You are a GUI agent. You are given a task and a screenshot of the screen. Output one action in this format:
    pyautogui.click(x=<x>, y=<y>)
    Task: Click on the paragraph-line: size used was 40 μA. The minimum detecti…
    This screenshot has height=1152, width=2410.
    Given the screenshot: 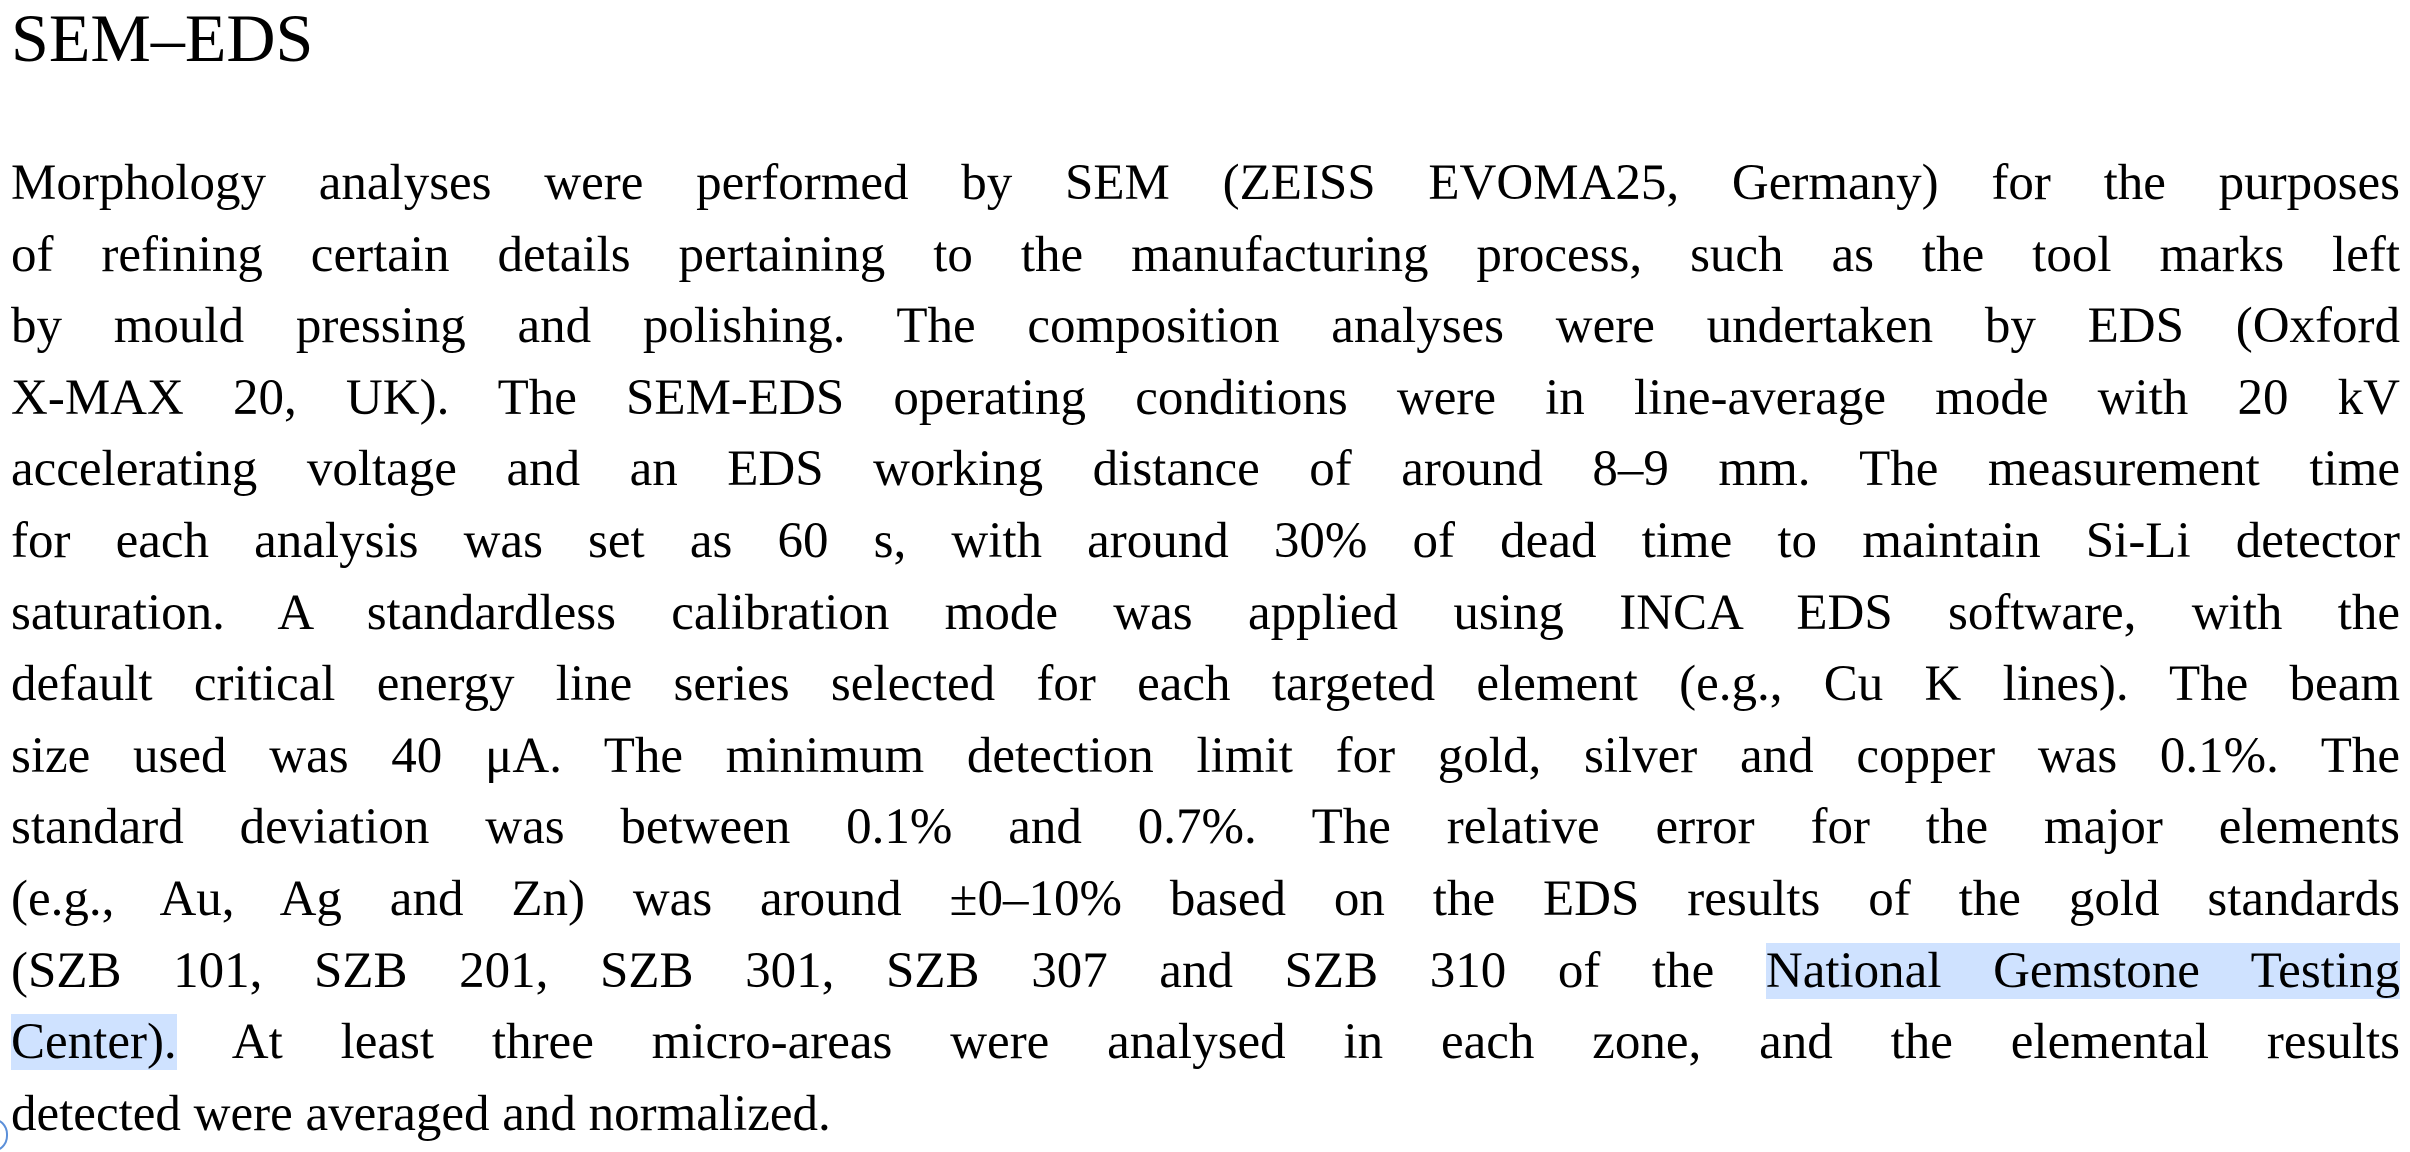 What is the action you would take?
    pyautogui.click(x=1205, y=755)
    